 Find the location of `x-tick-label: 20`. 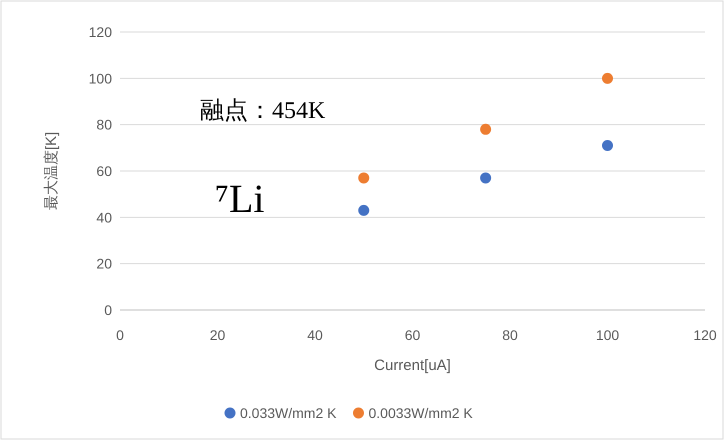

x-tick-label: 20 is located at coordinates (218, 335).